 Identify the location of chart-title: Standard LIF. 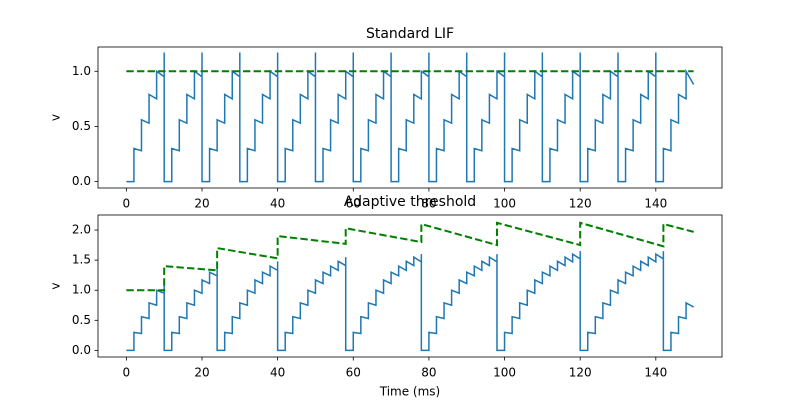
(410, 34).